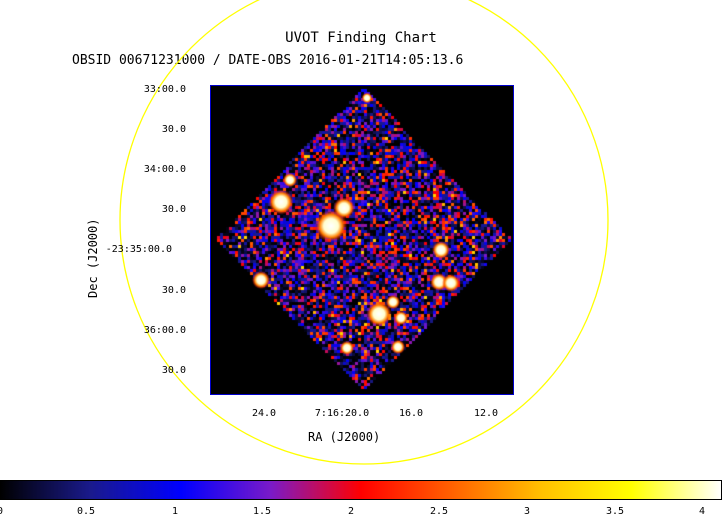 The image size is (722, 521). What do you see at coordinates (361, 490) in the screenshot?
I see `colorbar` at bounding box center [361, 490].